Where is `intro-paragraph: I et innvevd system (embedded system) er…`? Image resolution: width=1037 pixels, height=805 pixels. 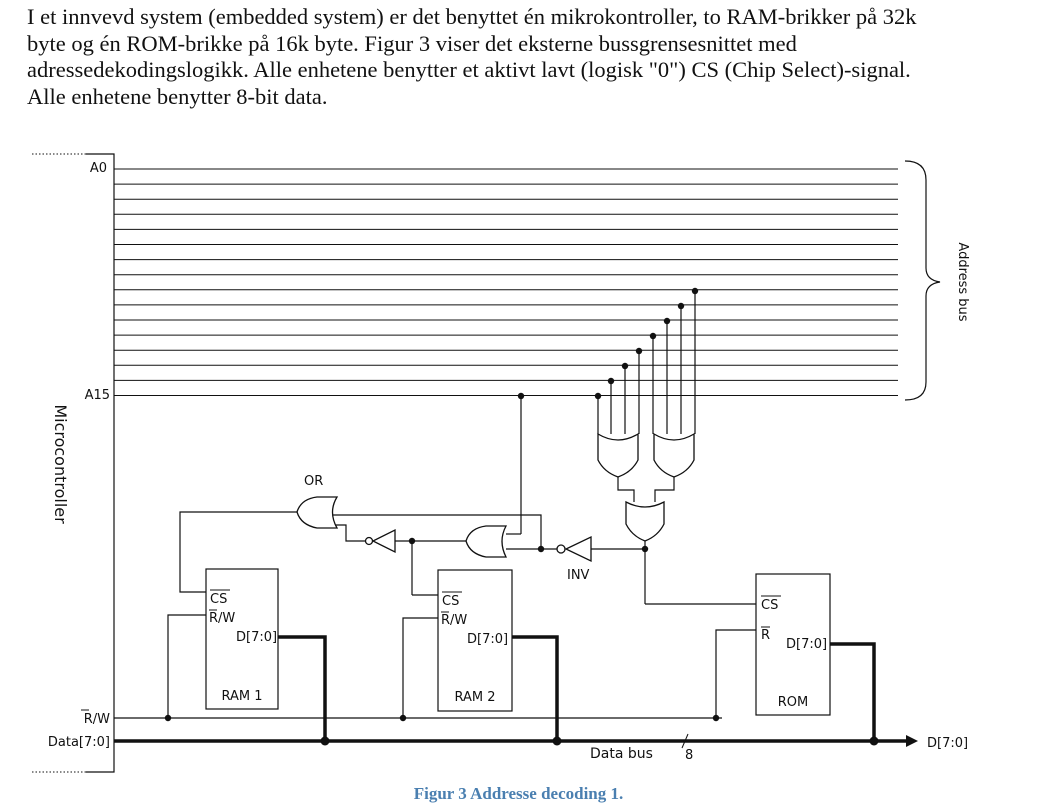 intro-paragraph: I et innvevd system (embedded system) er… is located at coordinates (522, 57).